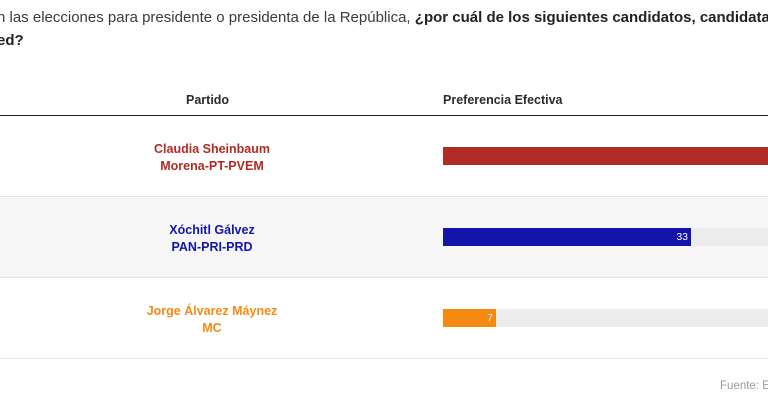 This screenshot has height=400, width=768. Describe the element at coordinates (490, 318) in the screenshot. I see `bar-value-label: 7` at that location.